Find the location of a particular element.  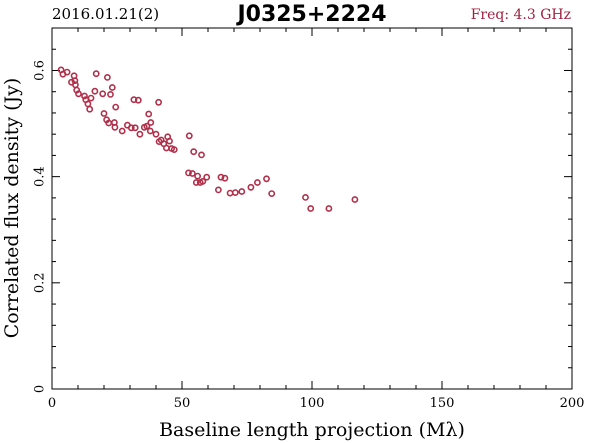

x-axis-label: Baseline length projection (Mλ) is located at coordinates (312, 430).